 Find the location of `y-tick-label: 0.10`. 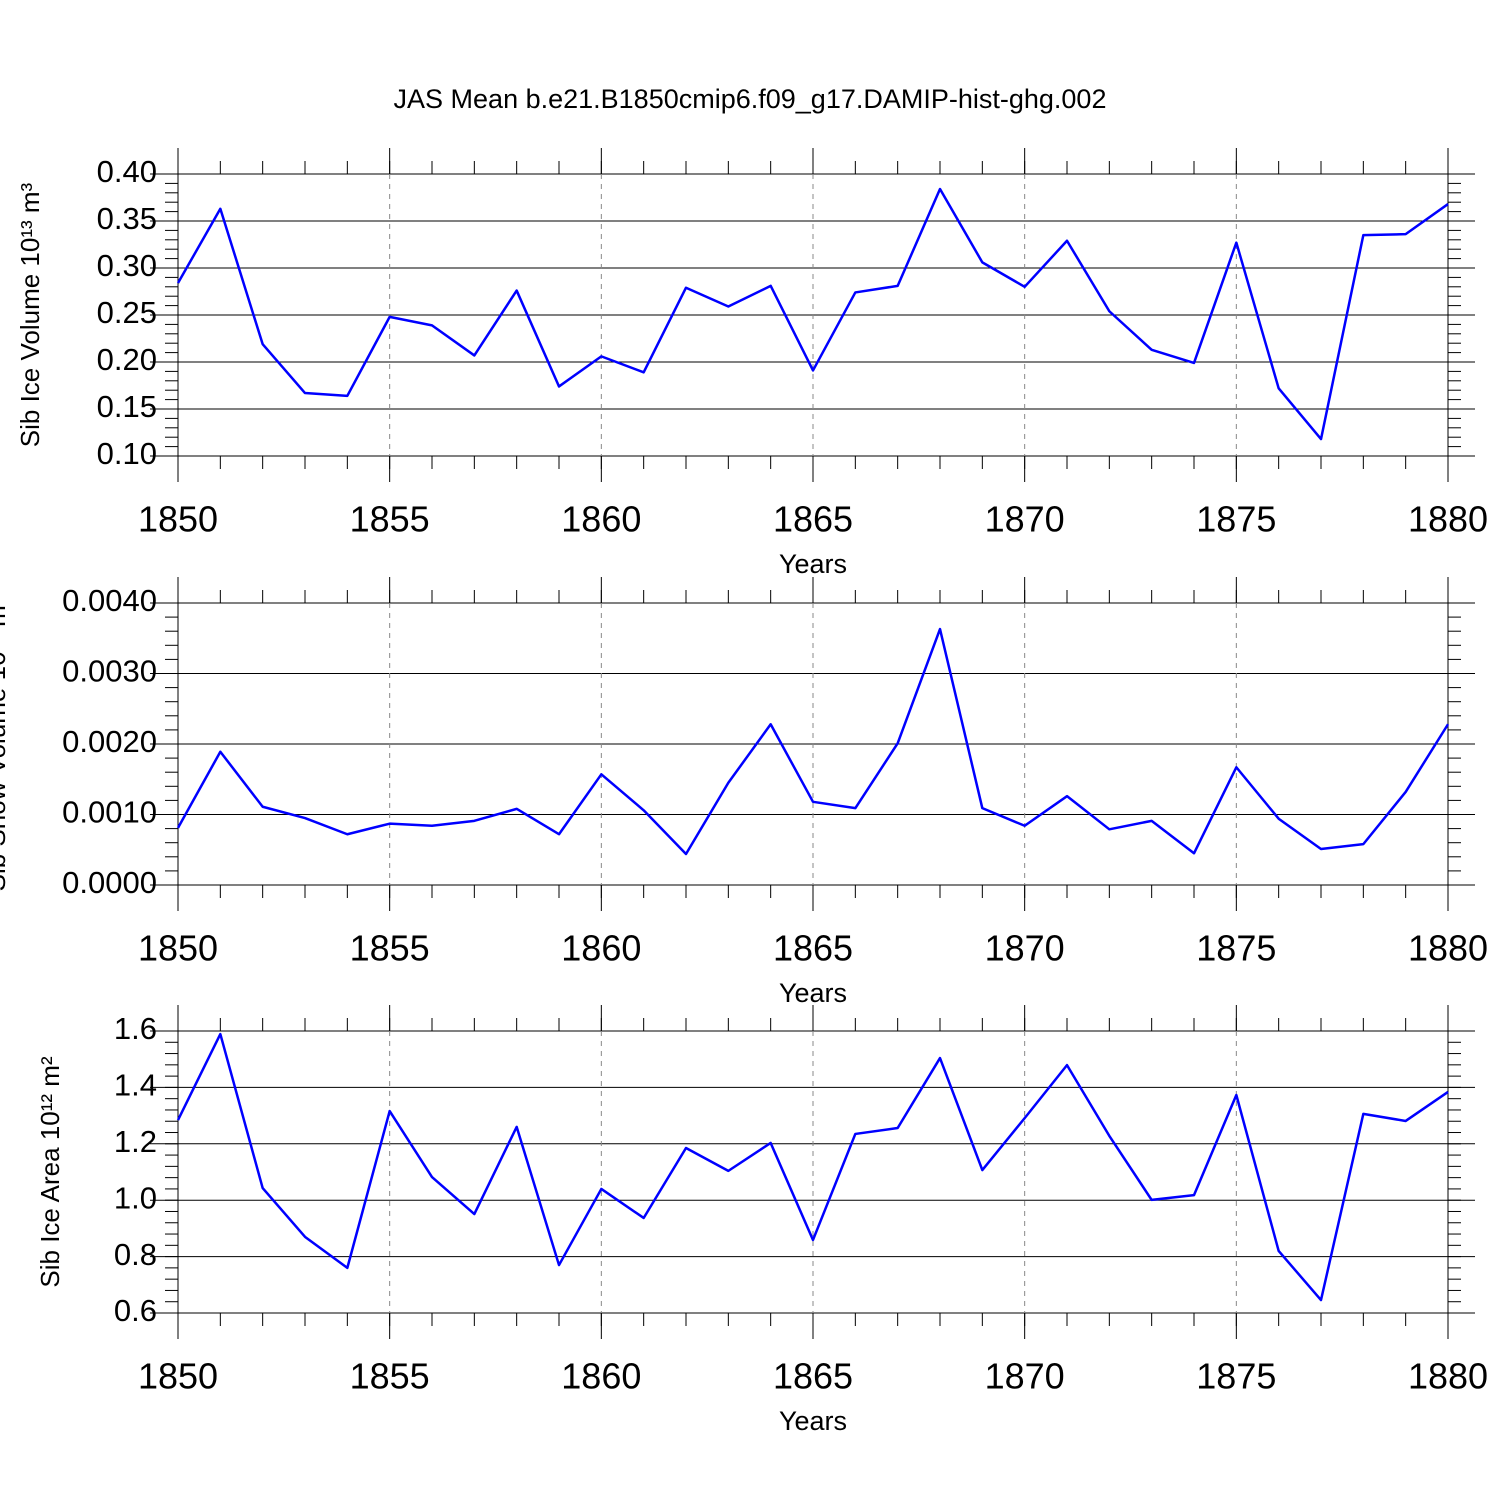

y-tick-label: 0.10 is located at coordinates (127, 453).